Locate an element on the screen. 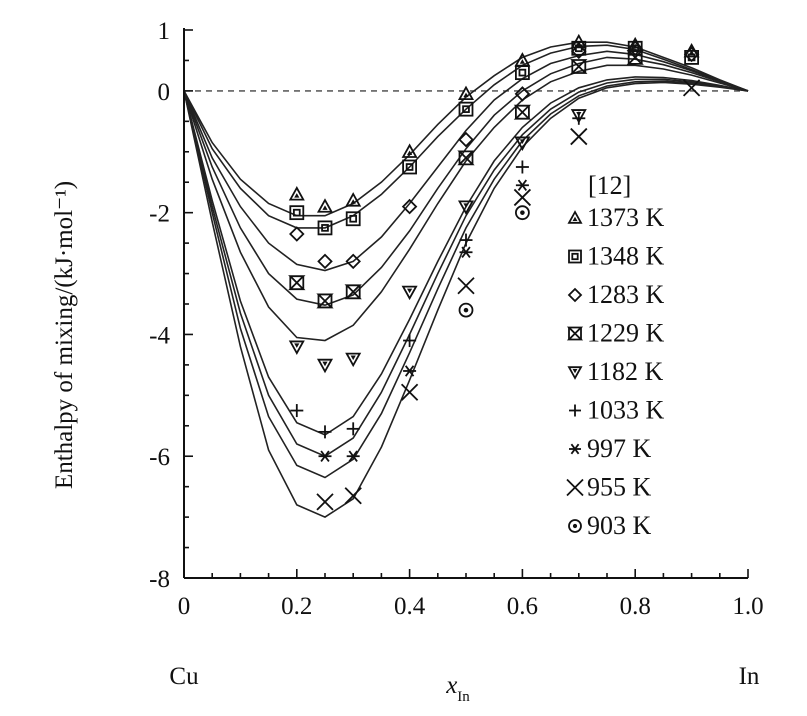  y-tick-label: 0 is located at coordinates (164, 92).